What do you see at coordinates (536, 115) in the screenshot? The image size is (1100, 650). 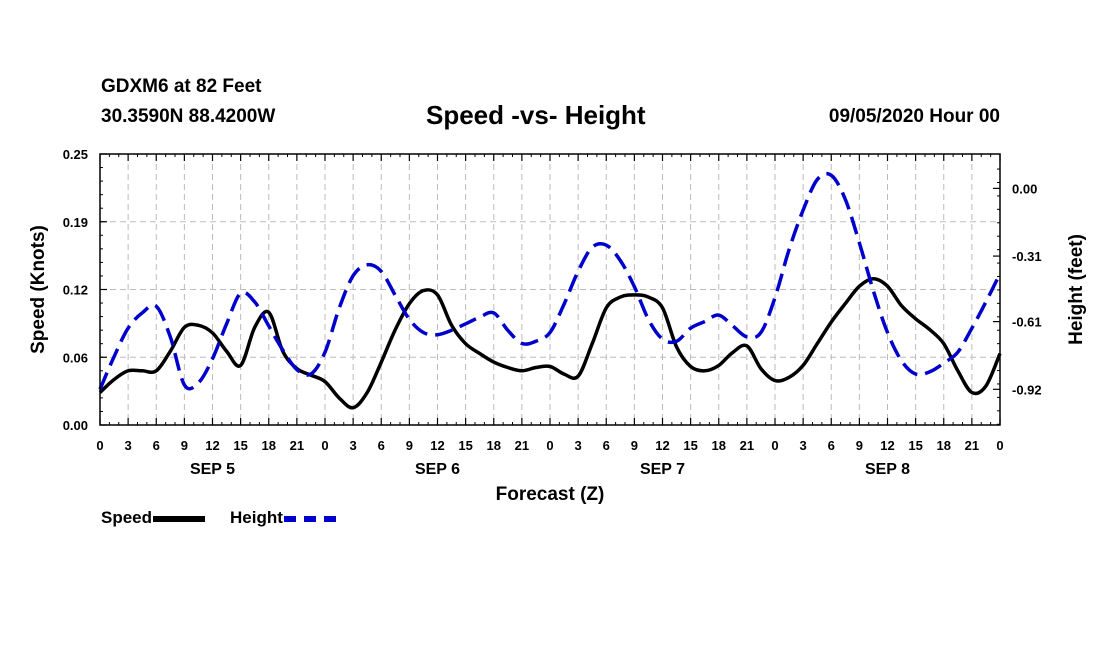 I see `chart-title: Speed -vs- Height` at bounding box center [536, 115].